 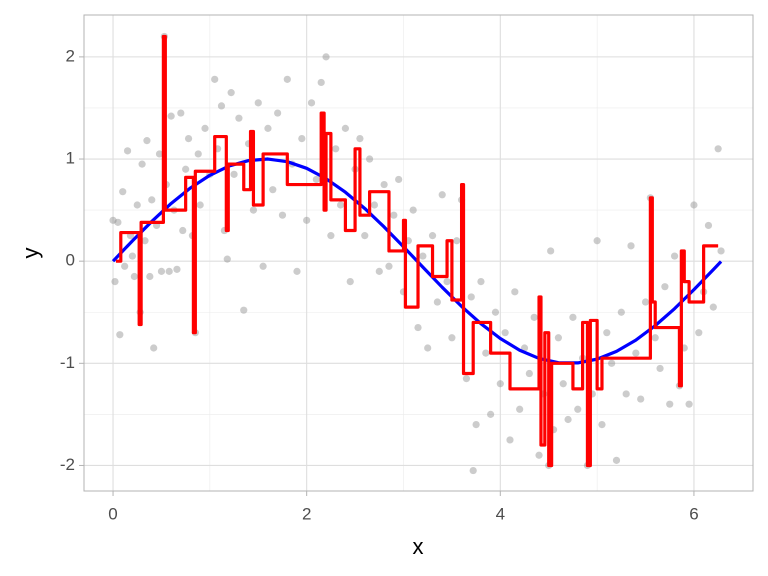 I want to click on x-tick-label: 2, so click(x=306, y=513).